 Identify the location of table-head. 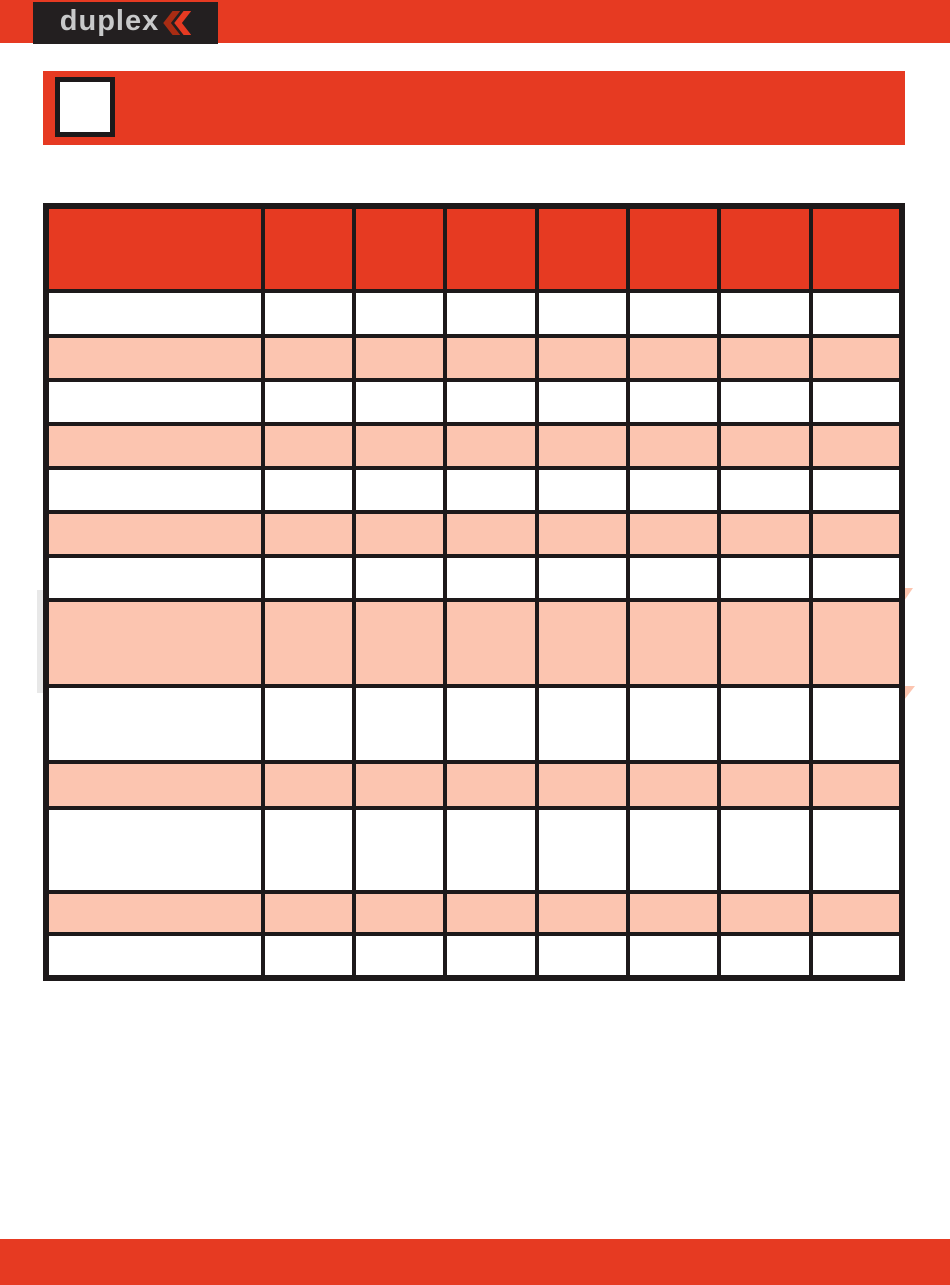
(474, 248).